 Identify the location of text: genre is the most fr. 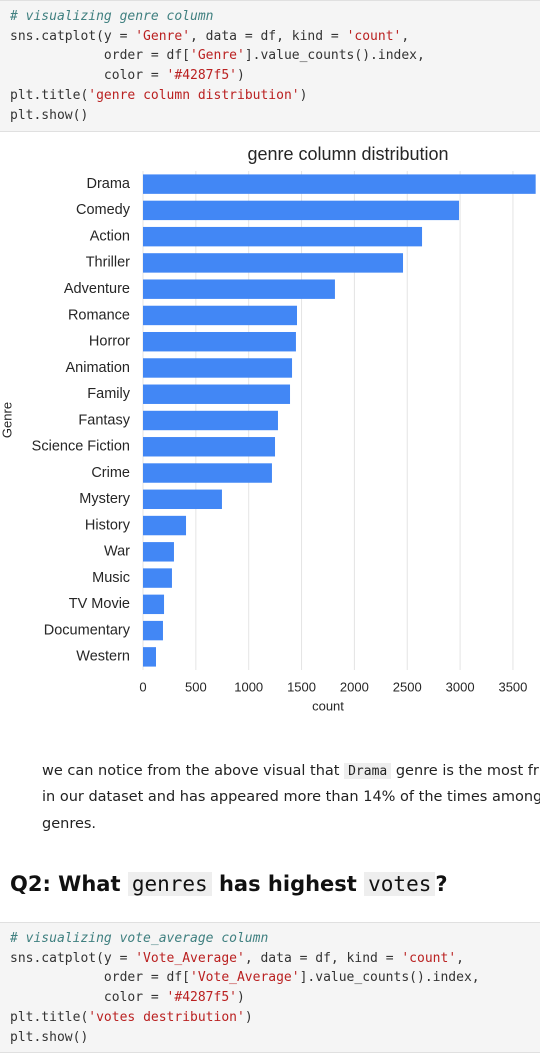
(467, 771).